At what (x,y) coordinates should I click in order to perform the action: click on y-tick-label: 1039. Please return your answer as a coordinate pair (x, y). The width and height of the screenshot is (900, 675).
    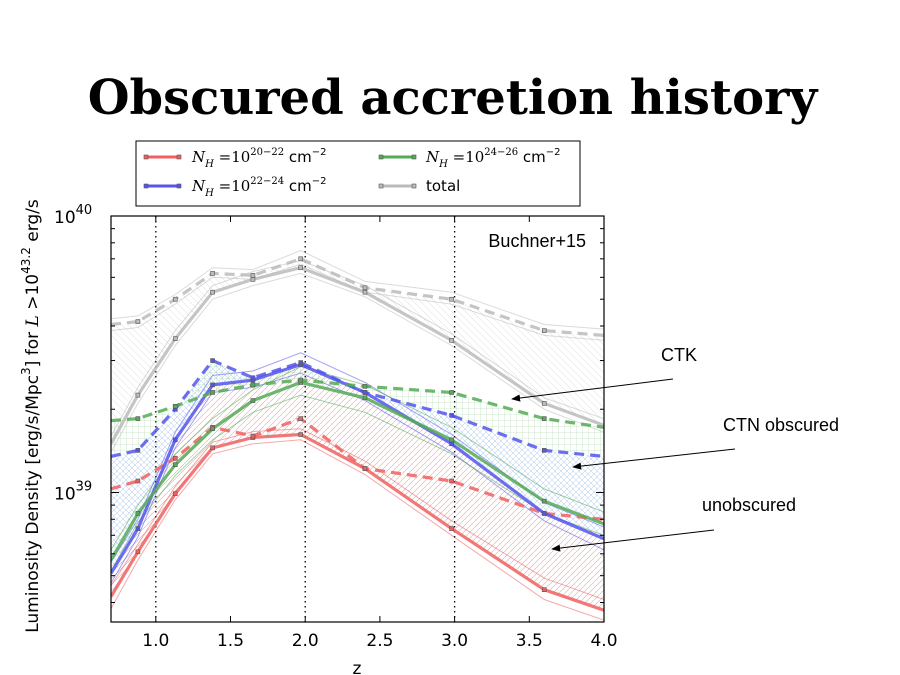
    Looking at the image, I should click on (73, 491).